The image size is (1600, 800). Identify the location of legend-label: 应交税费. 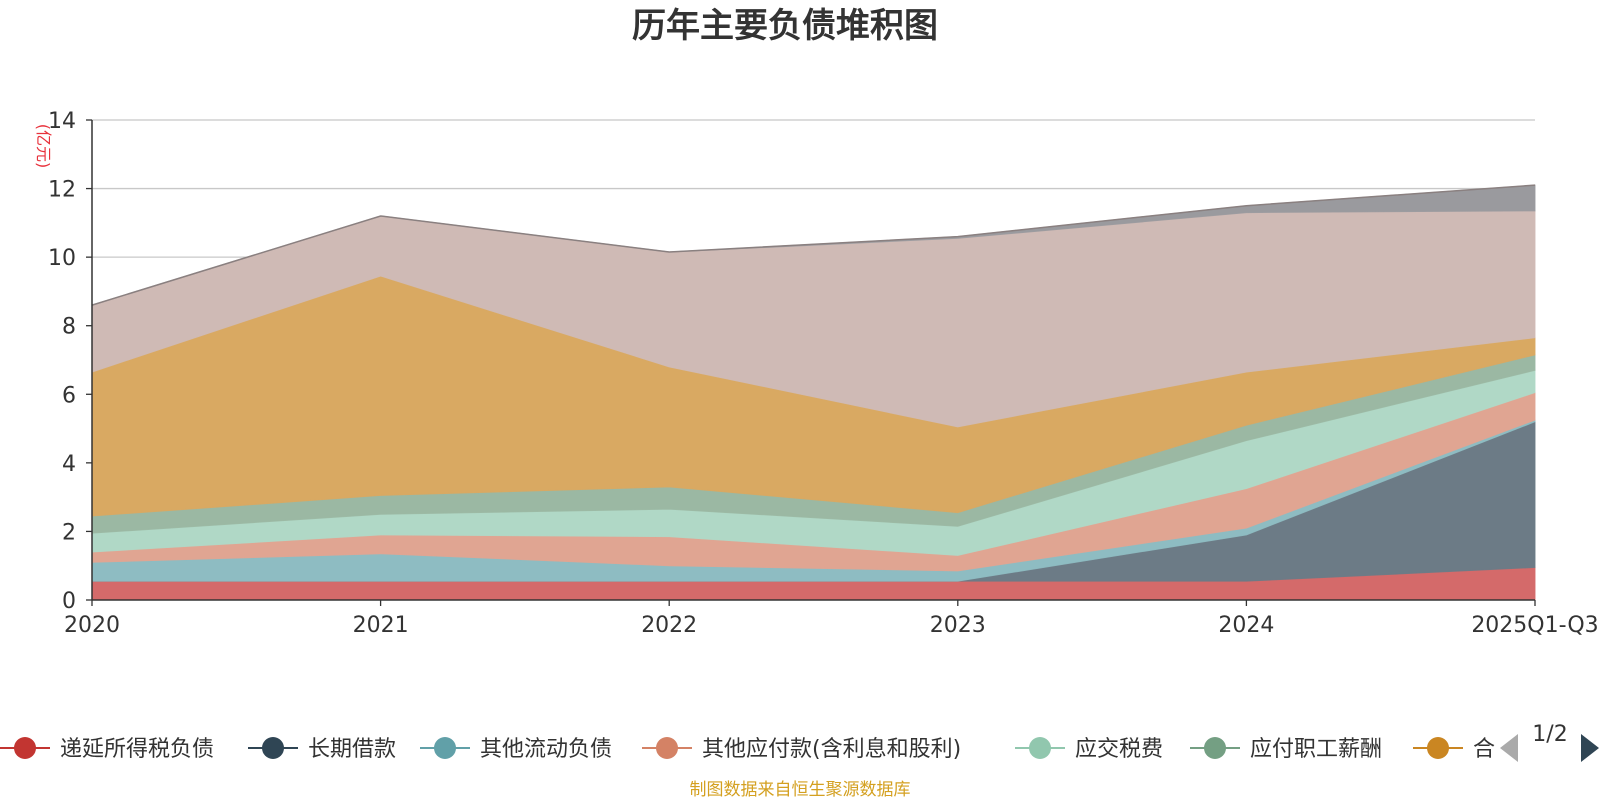
(1119, 749).